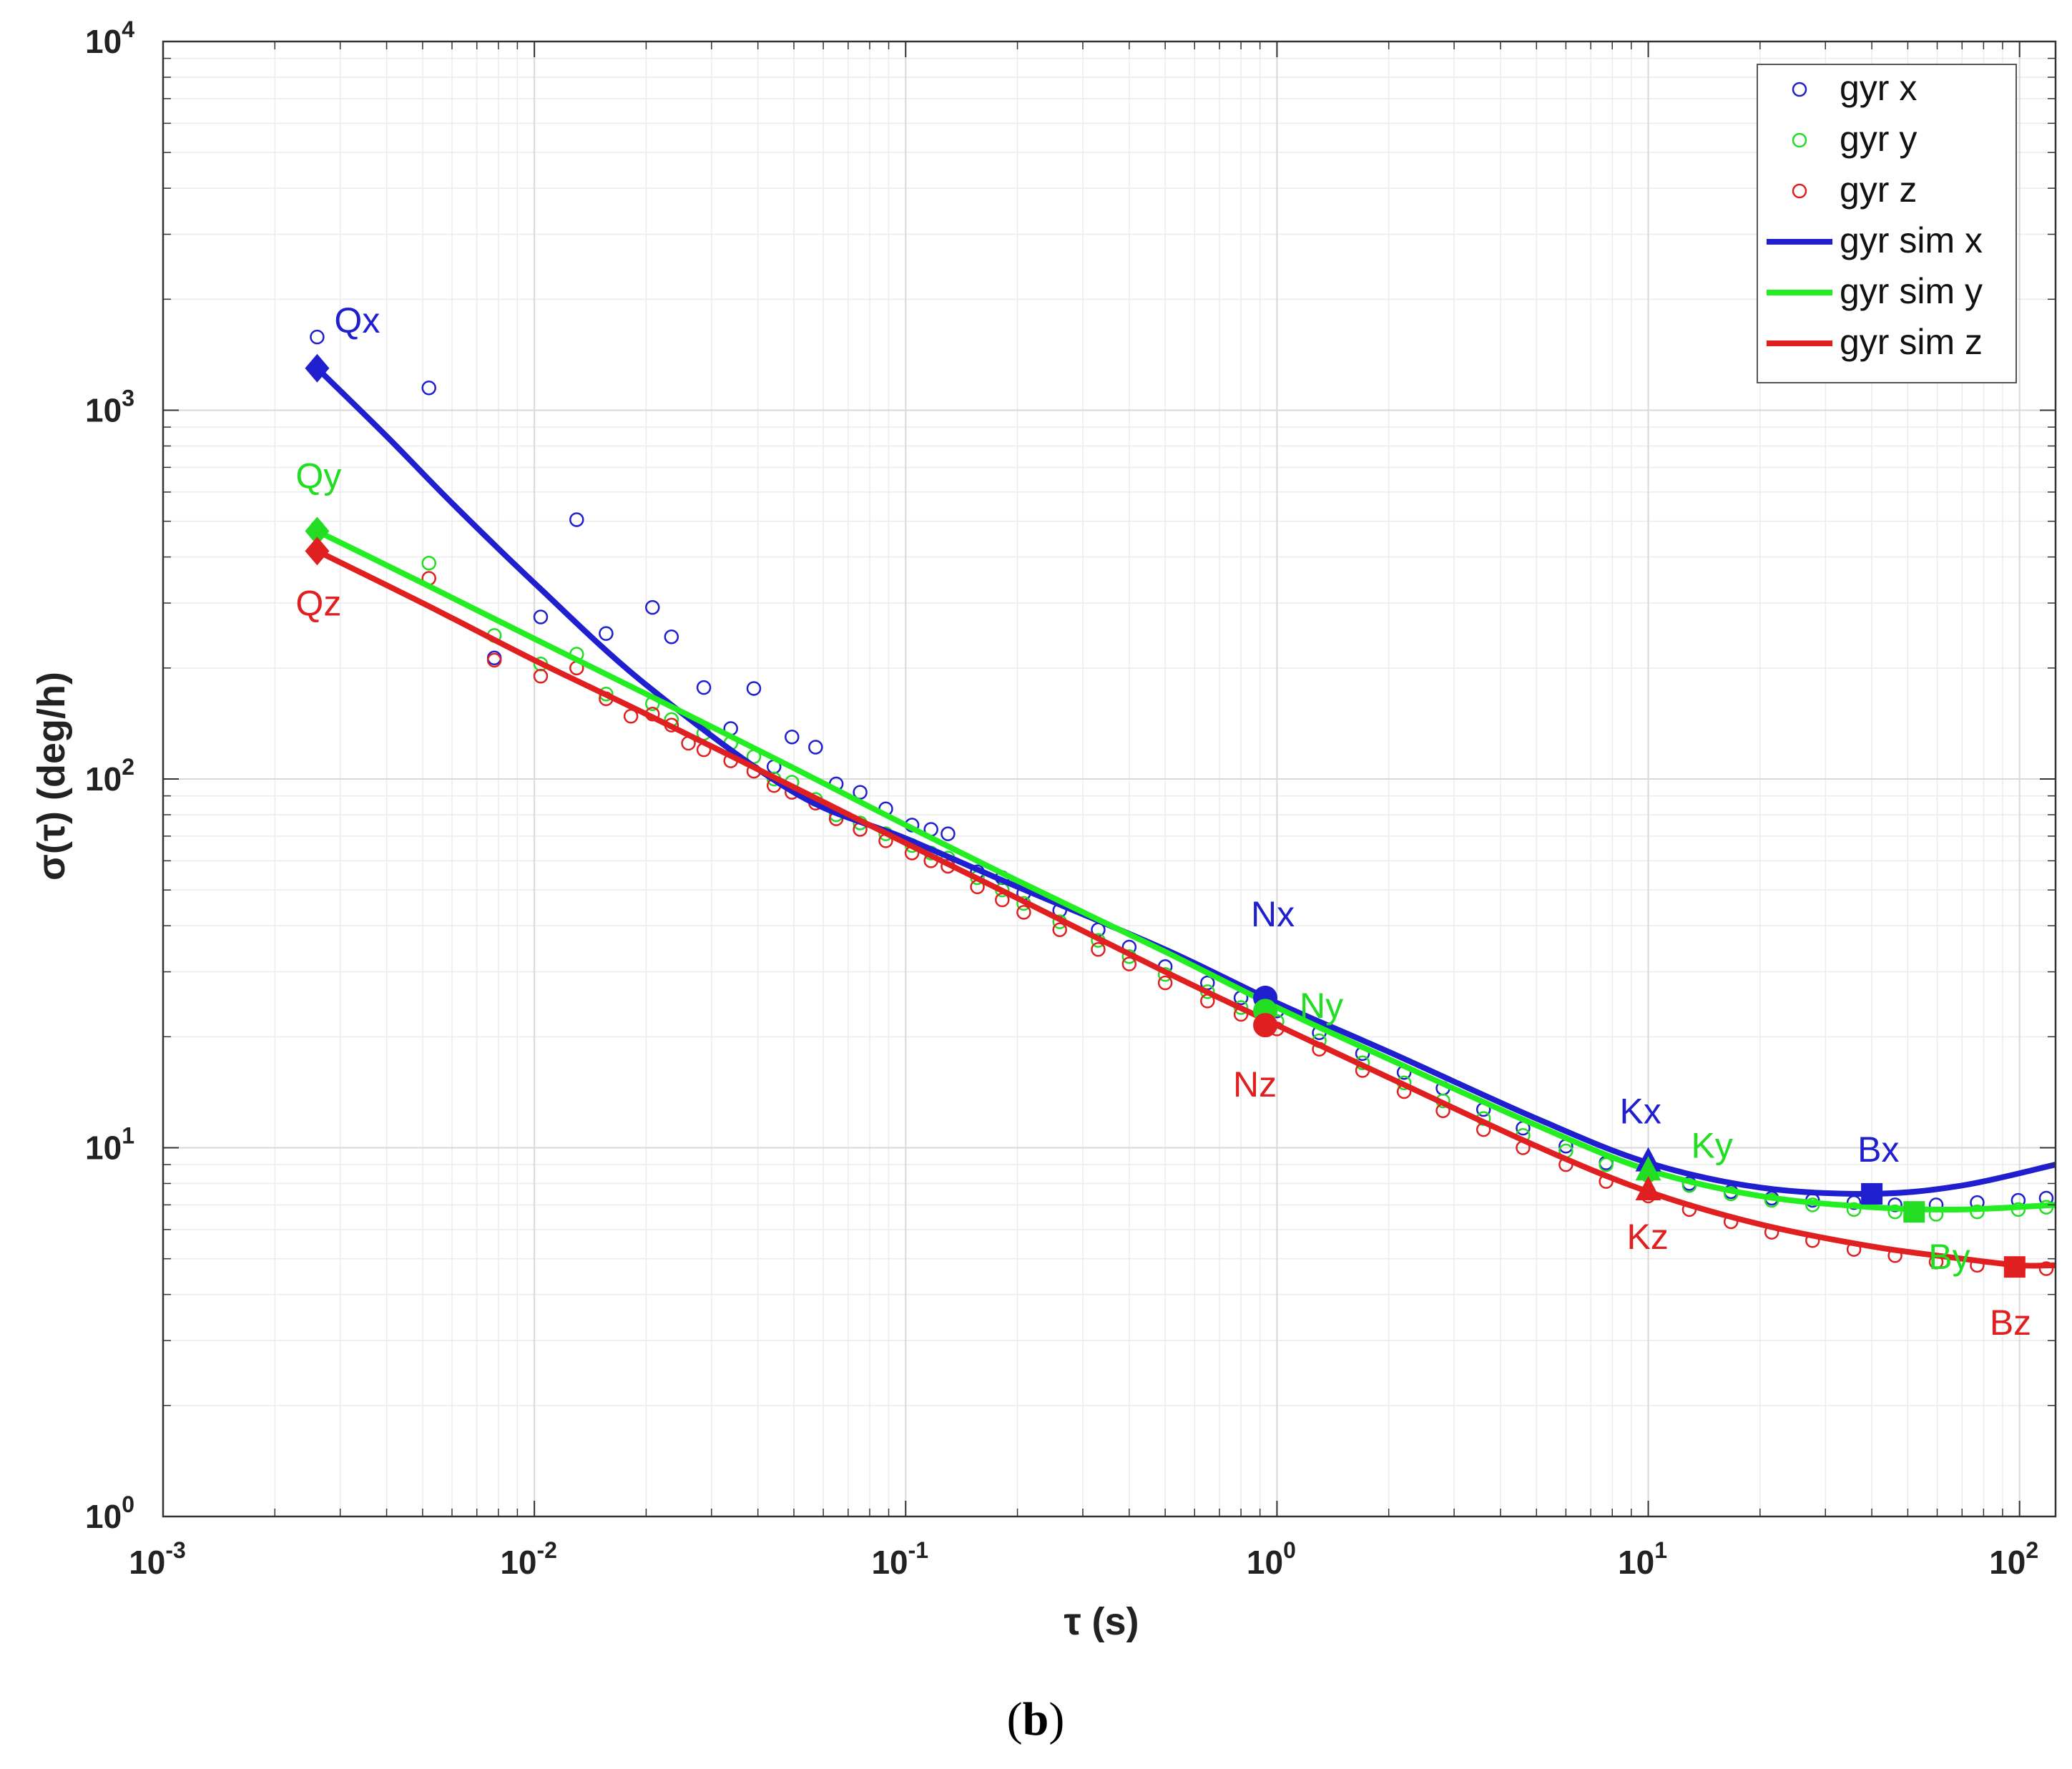 This screenshot has width=2072, height=1769. I want to click on legend-item-gyr-x: gyr x, so click(1855, 88).